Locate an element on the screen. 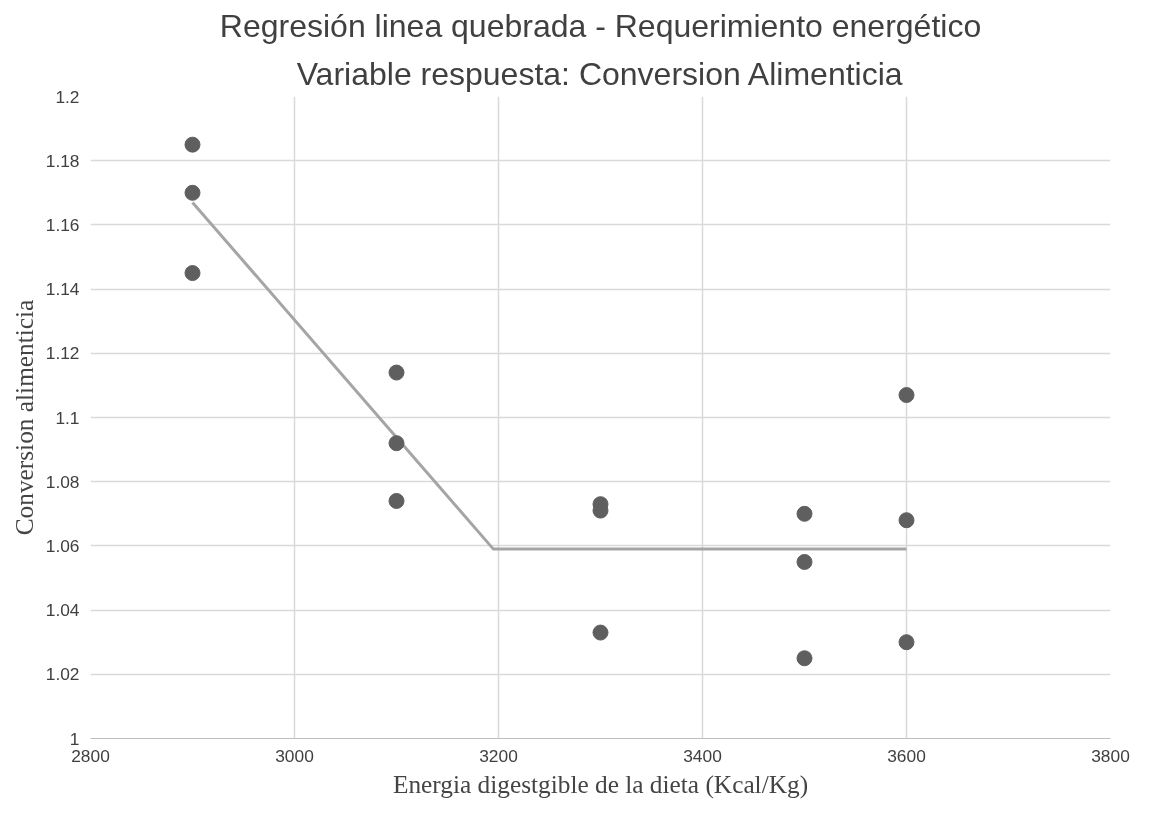 The height and width of the screenshot is (821, 1167). chart-subtitle: Variable respuesta: Conversion Alimenticia is located at coordinates (599, 73).